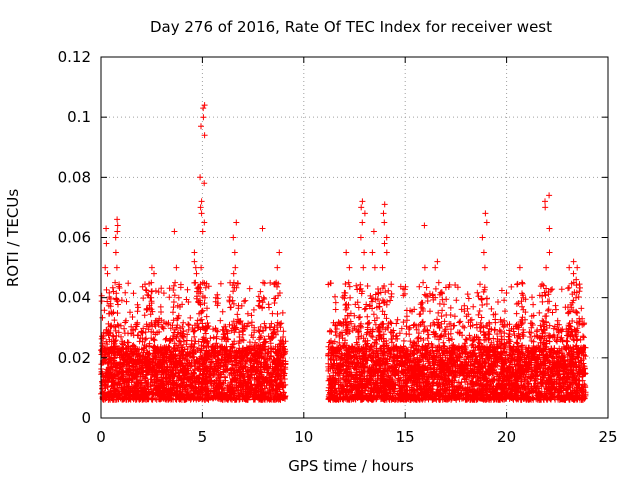  Describe the element at coordinates (607, 437) in the screenshot. I see `x-tick-label: 25` at that location.